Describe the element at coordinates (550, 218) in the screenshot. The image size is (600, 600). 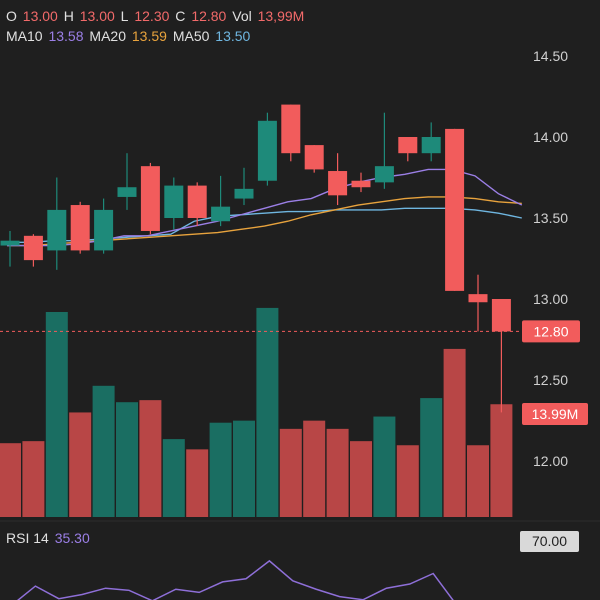
I see `y-tick-label: 13.50` at that location.